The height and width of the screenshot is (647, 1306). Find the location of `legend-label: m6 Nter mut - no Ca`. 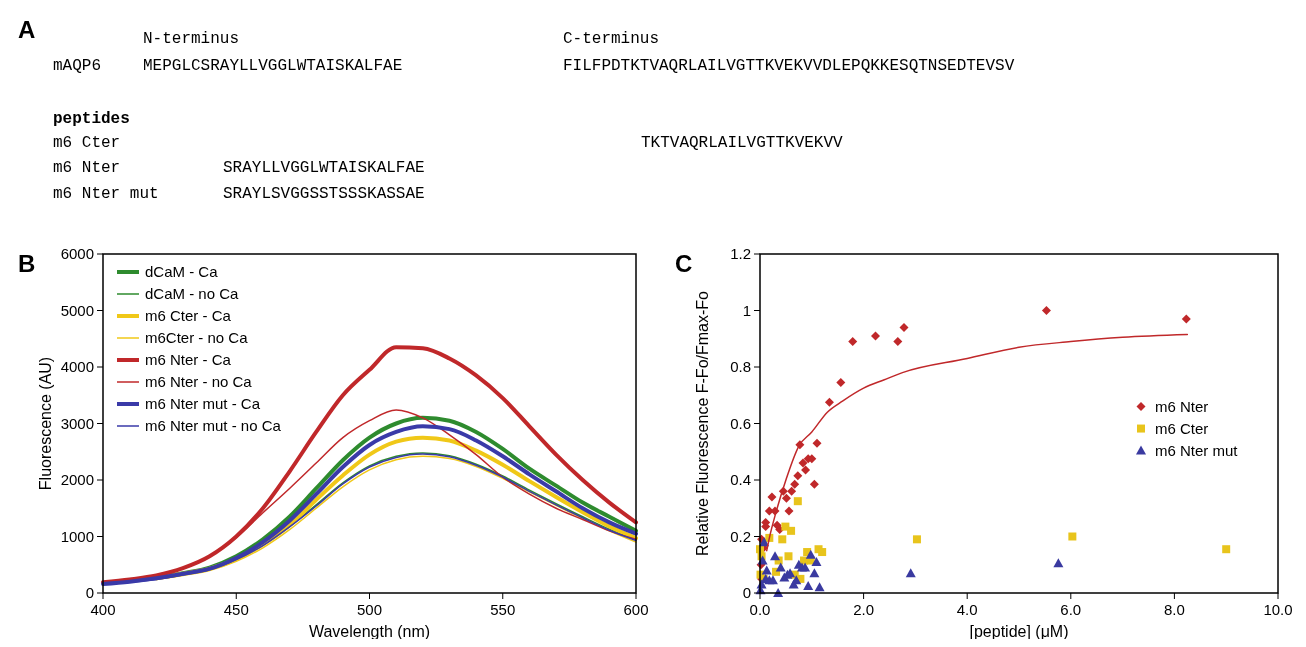

legend-label: m6 Nter mut - no Ca is located at coordinates (213, 425).